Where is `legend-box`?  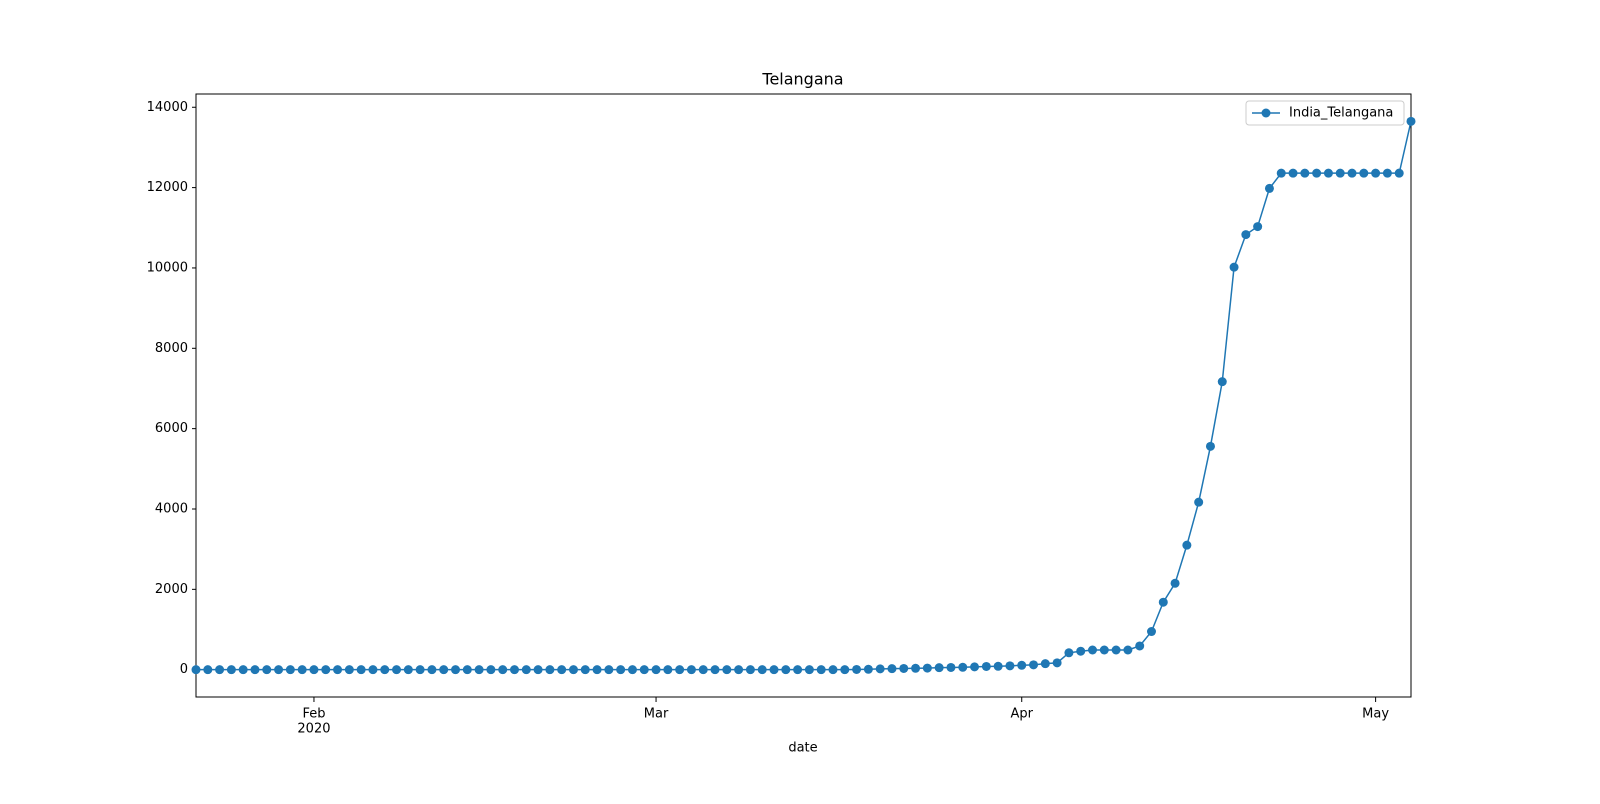 legend-box is located at coordinates (1325, 113).